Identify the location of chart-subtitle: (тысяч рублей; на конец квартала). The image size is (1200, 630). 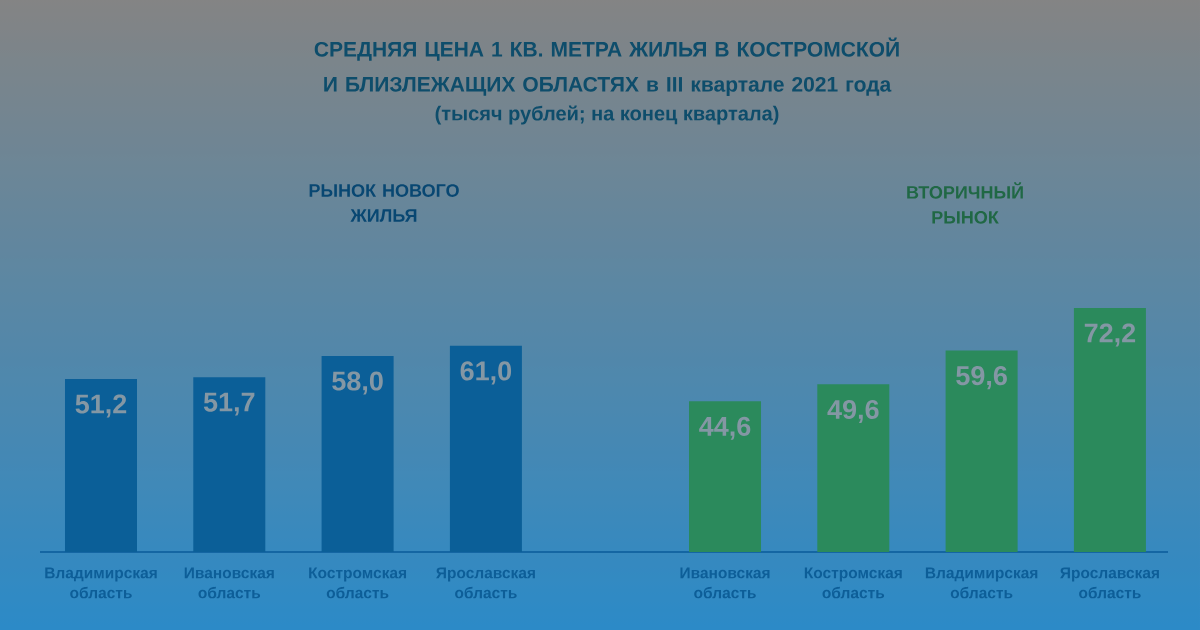
(607, 115).